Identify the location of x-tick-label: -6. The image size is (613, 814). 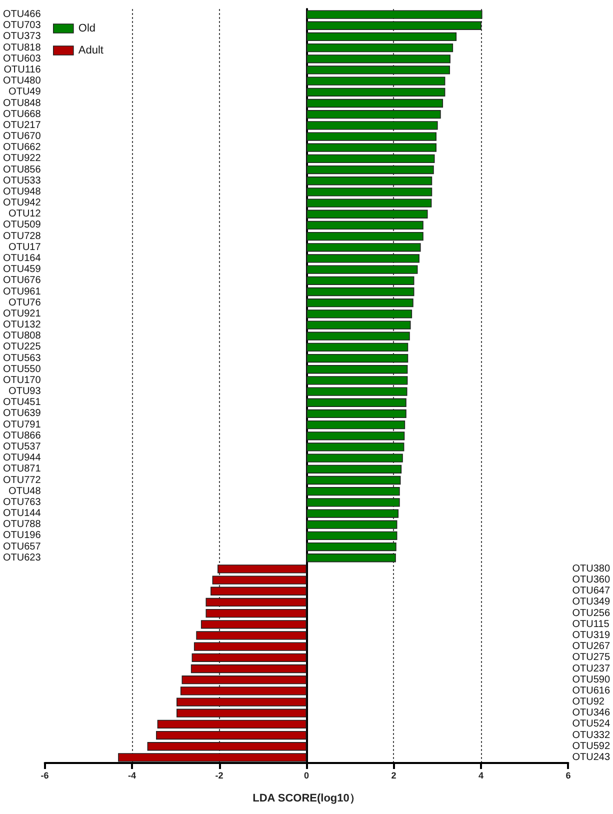
(44, 775).